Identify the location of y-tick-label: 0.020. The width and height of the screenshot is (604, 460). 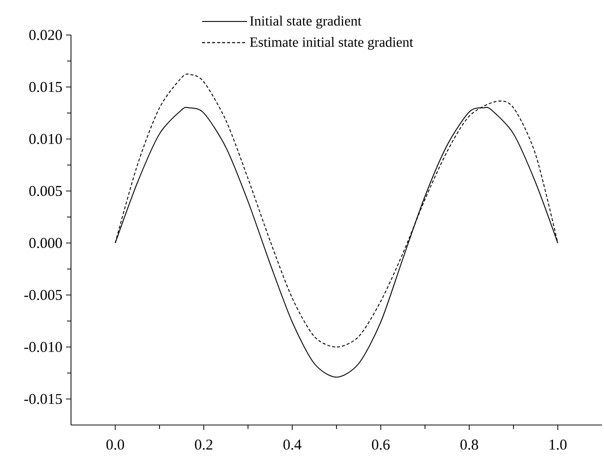
(45, 35).